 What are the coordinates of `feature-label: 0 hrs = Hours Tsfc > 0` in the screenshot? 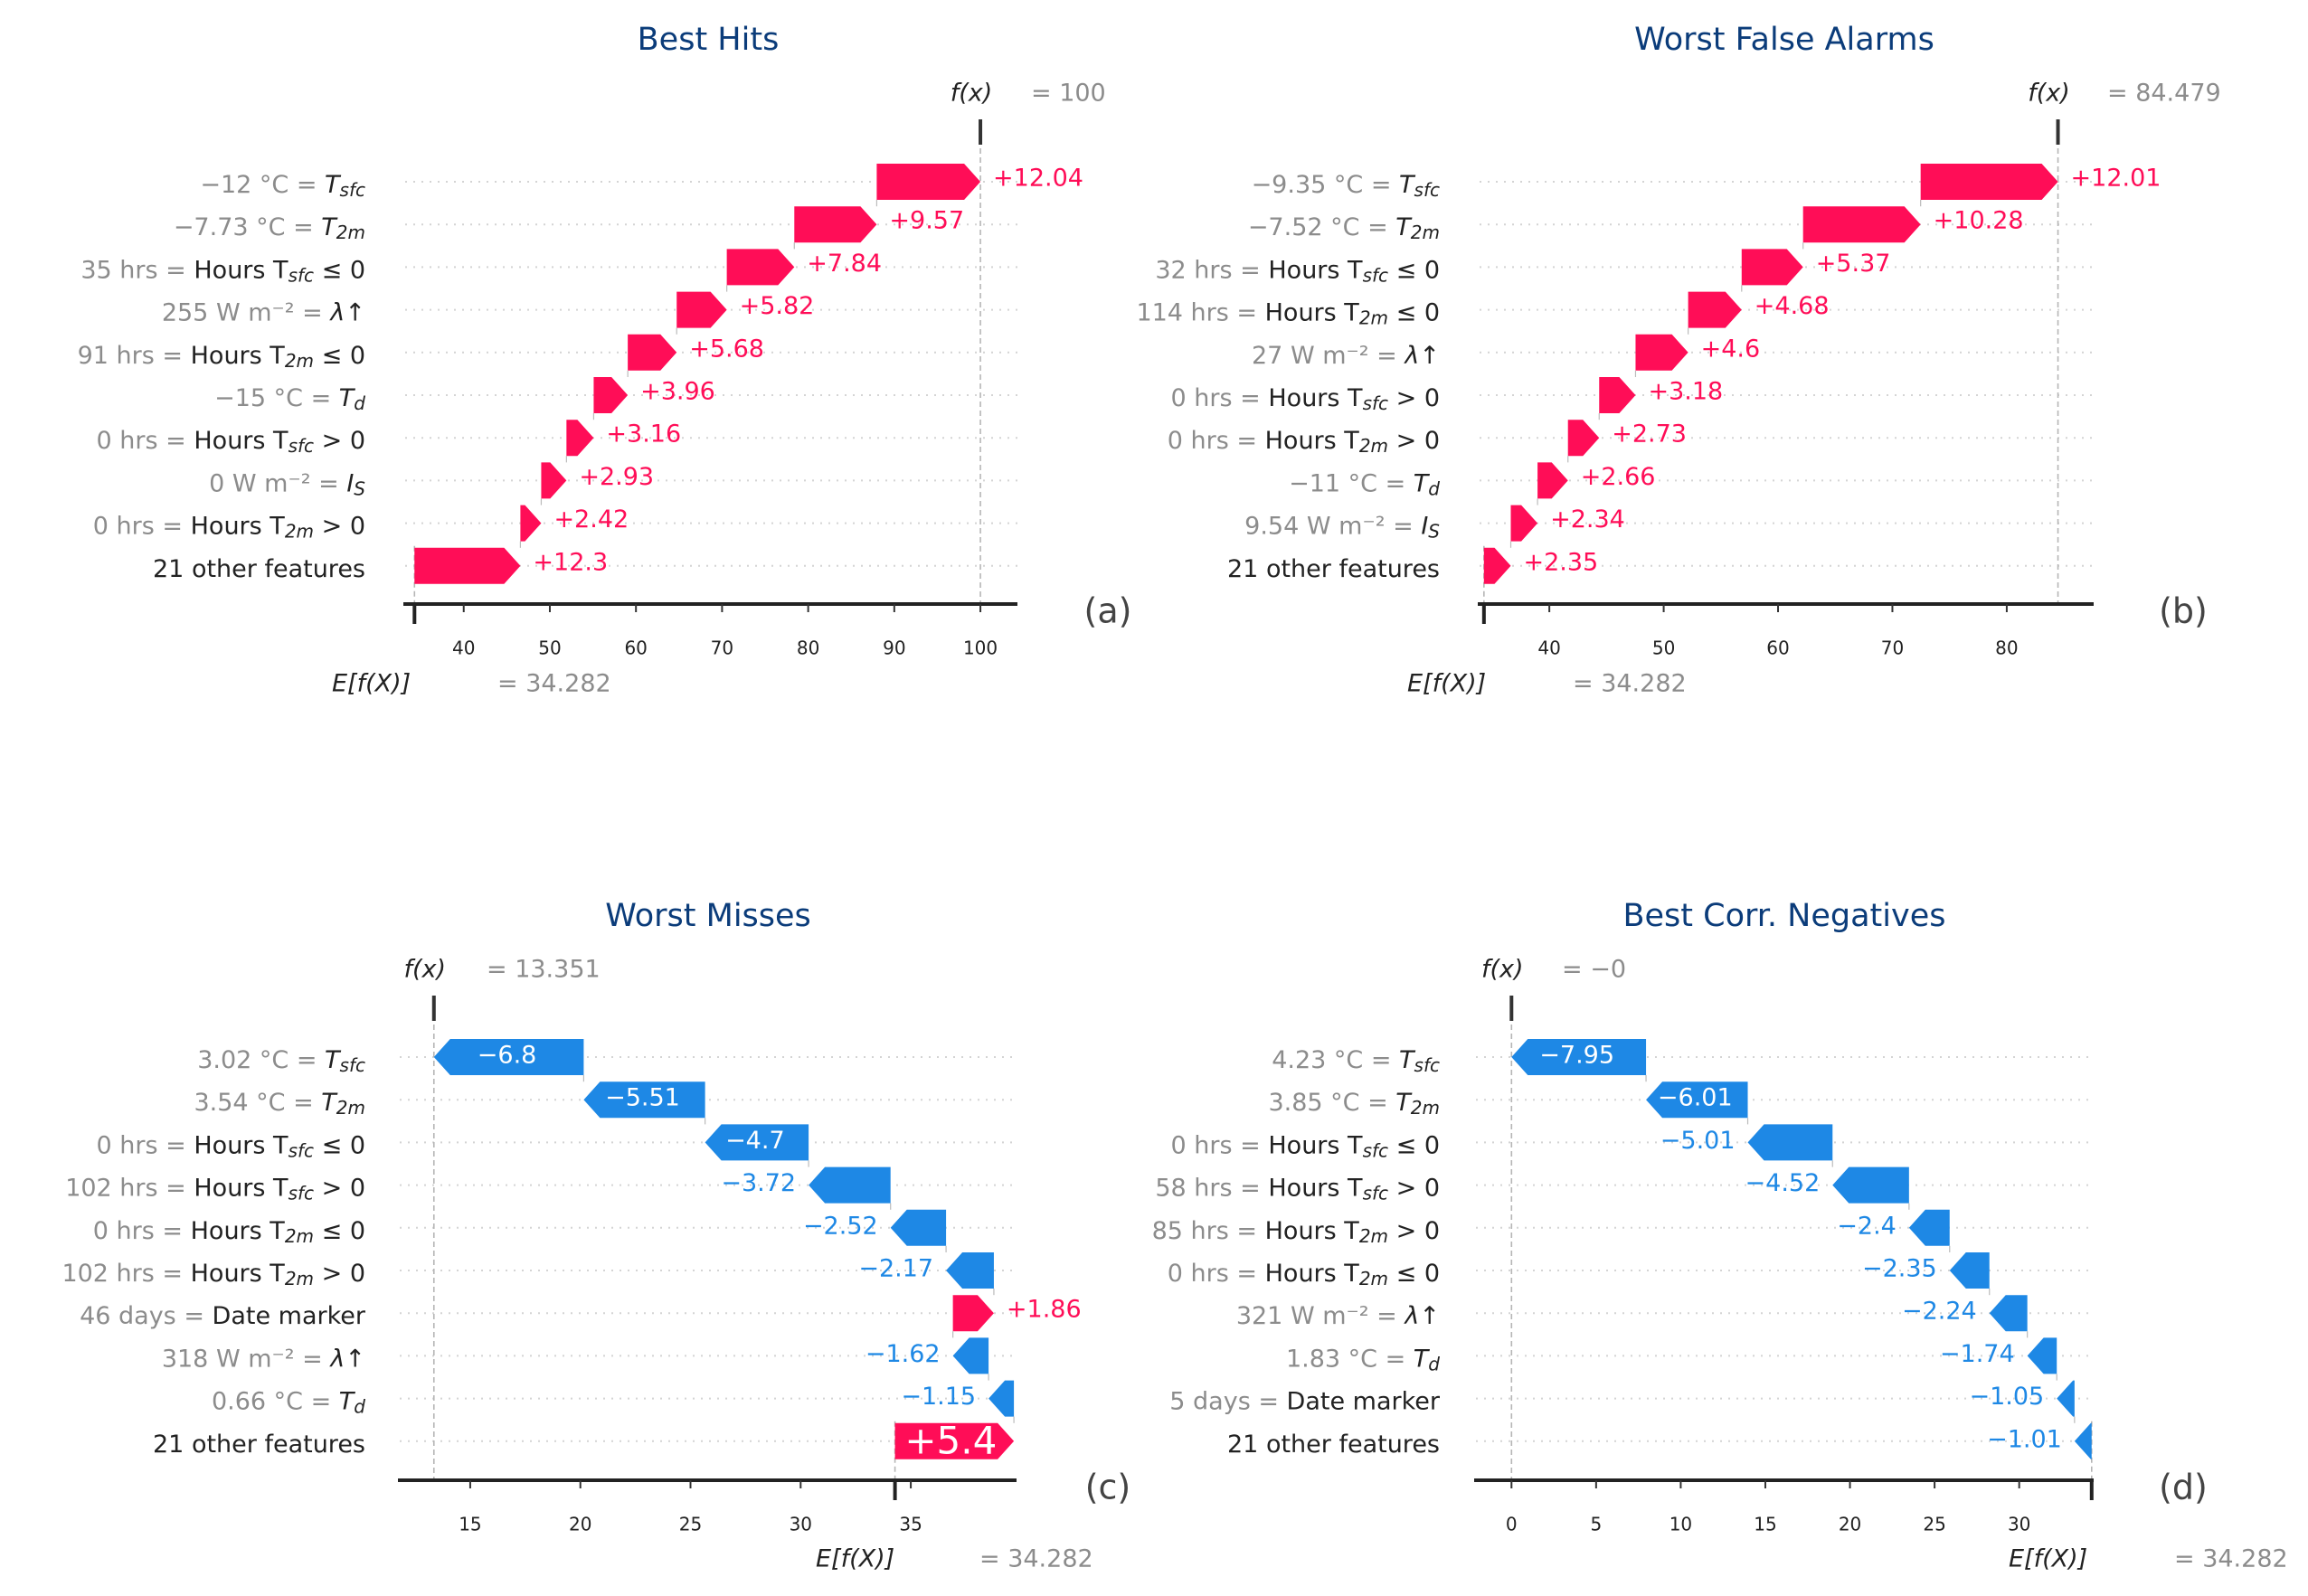 It's located at (231, 442).